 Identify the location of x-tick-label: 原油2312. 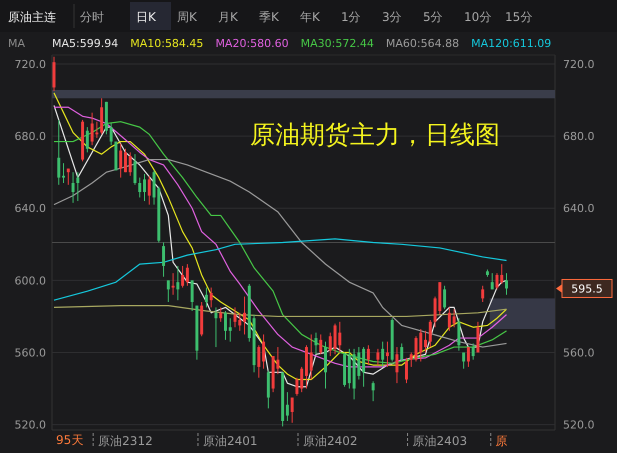
(125, 441).